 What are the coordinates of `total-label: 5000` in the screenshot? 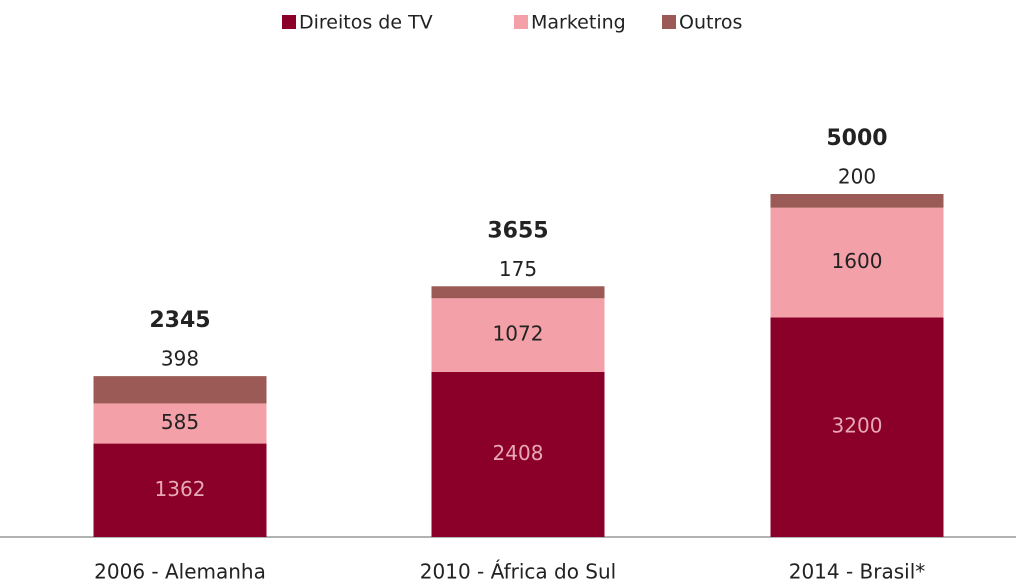 It's located at (856, 138).